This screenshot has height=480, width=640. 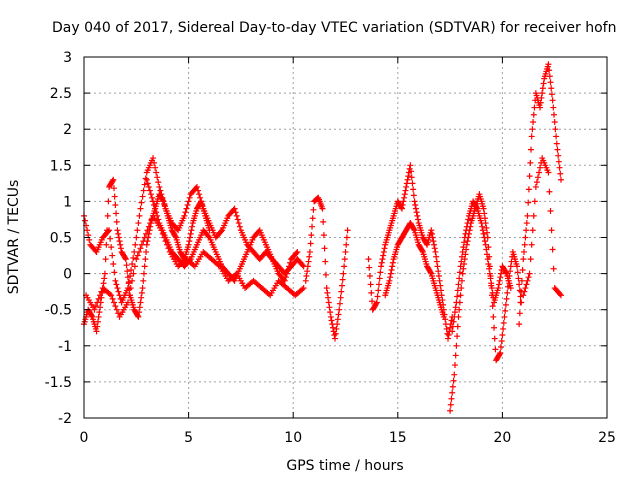 I want to click on y-tick-label: 1, so click(x=67, y=202).